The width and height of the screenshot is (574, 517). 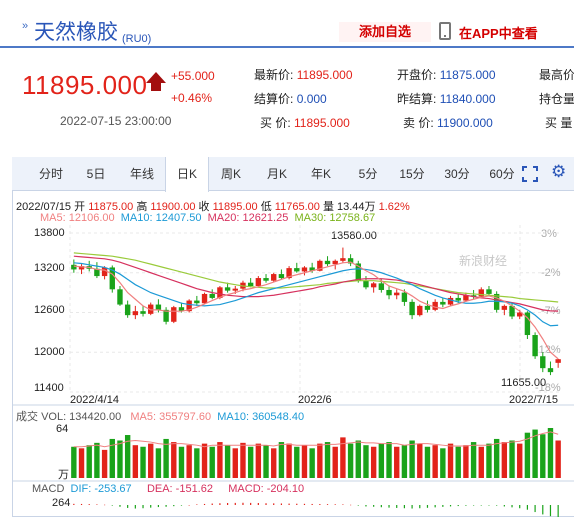 What do you see at coordinates (192, 98) in the screenshot?
I see `price-change-pct: +0.46%` at bounding box center [192, 98].